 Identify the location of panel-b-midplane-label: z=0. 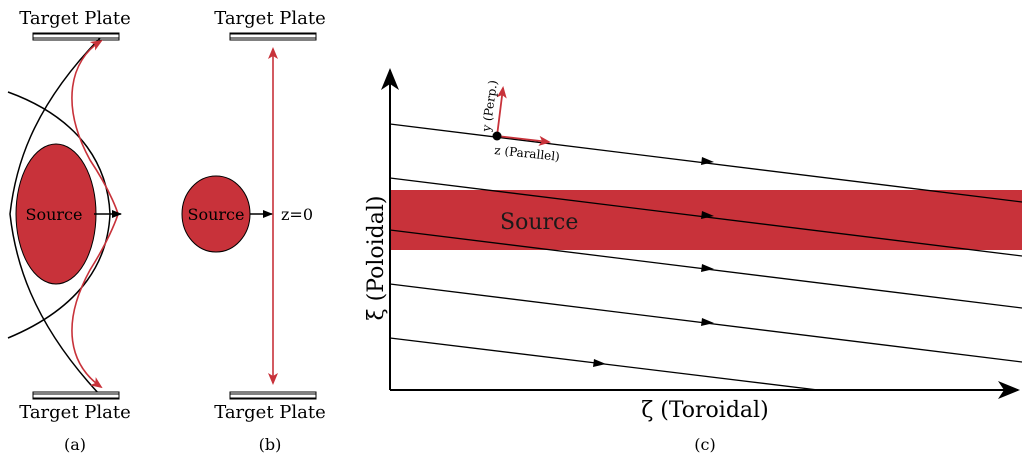
(297, 214).